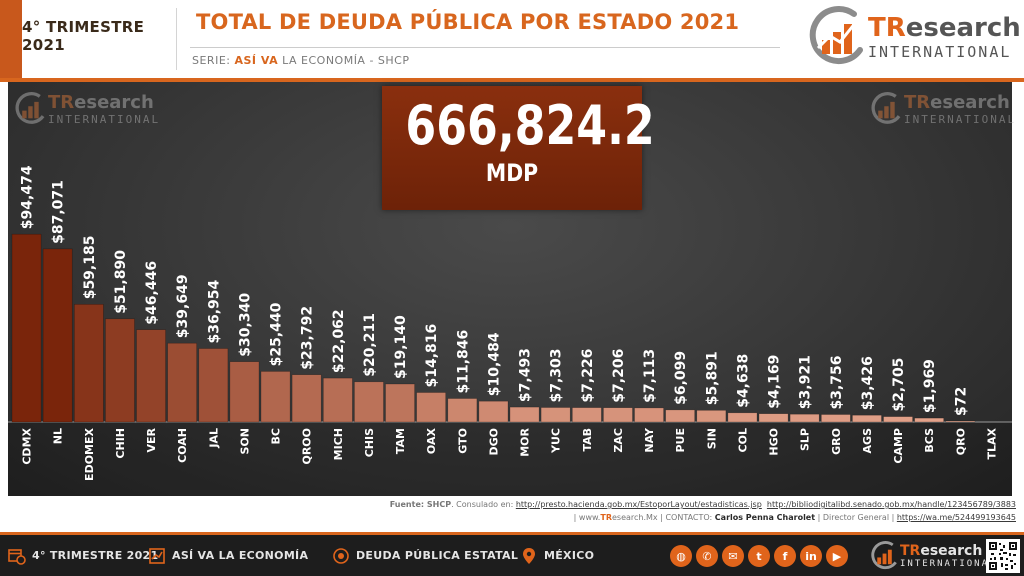  What do you see at coordinates (634, 517) in the screenshot?
I see `web-rest: esearch.Mx` at bounding box center [634, 517].